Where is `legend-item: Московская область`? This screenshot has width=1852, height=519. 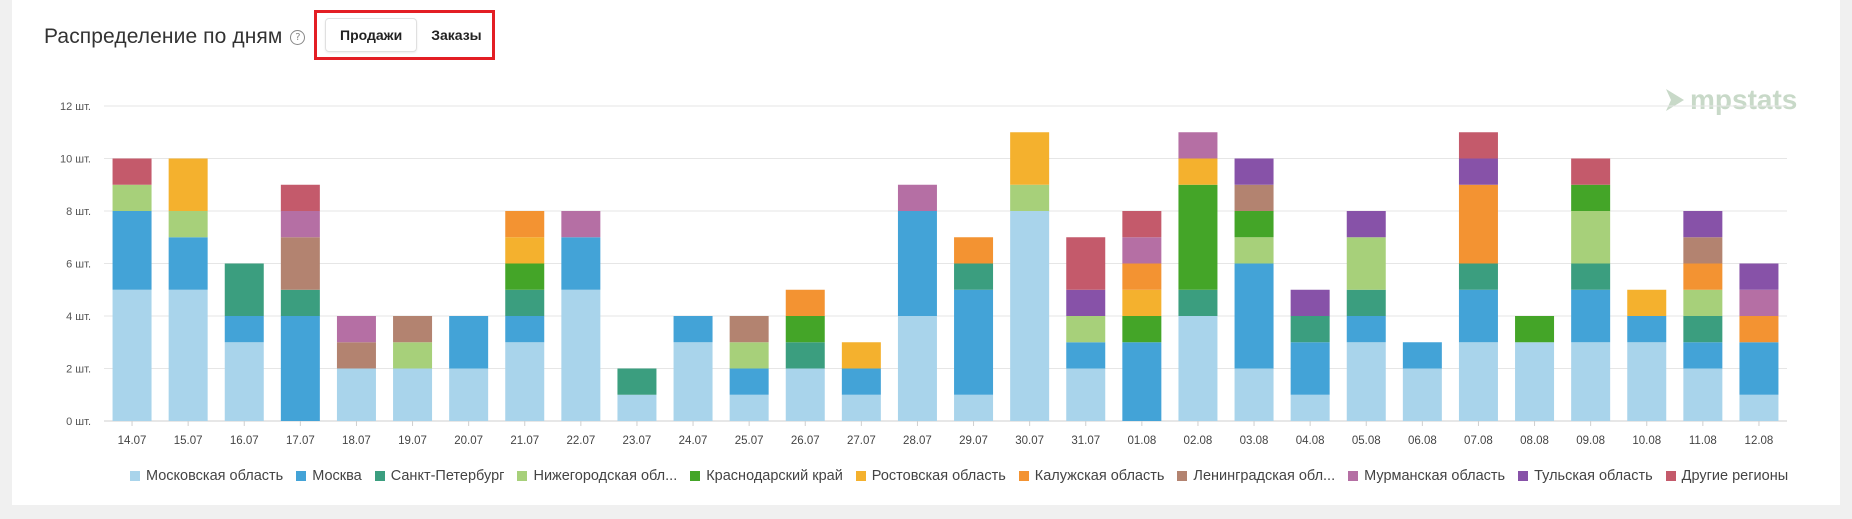
legend-item: Московская область is located at coordinates (206, 476).